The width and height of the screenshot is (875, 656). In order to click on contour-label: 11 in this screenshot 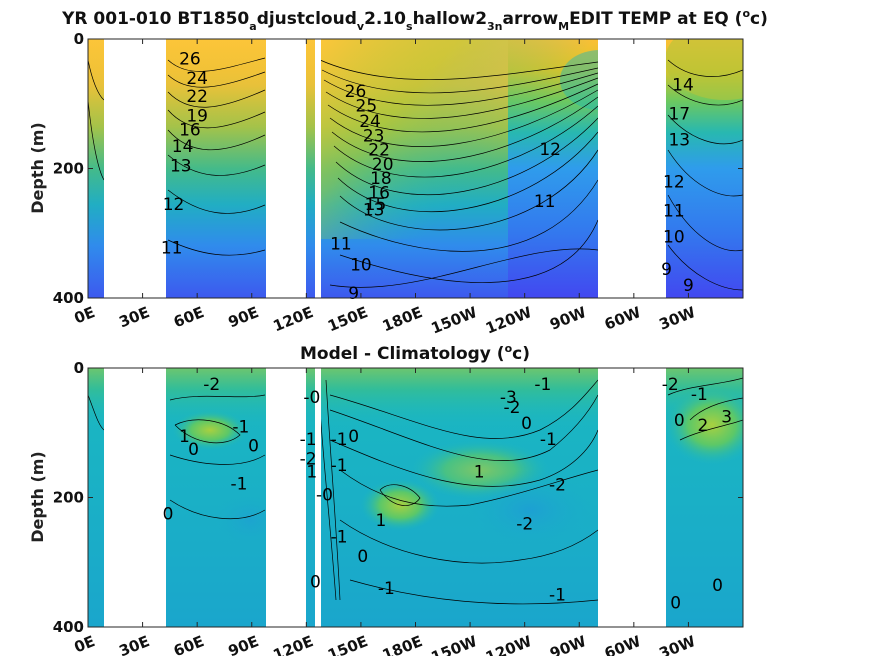, I will do `click(674, 212)`.